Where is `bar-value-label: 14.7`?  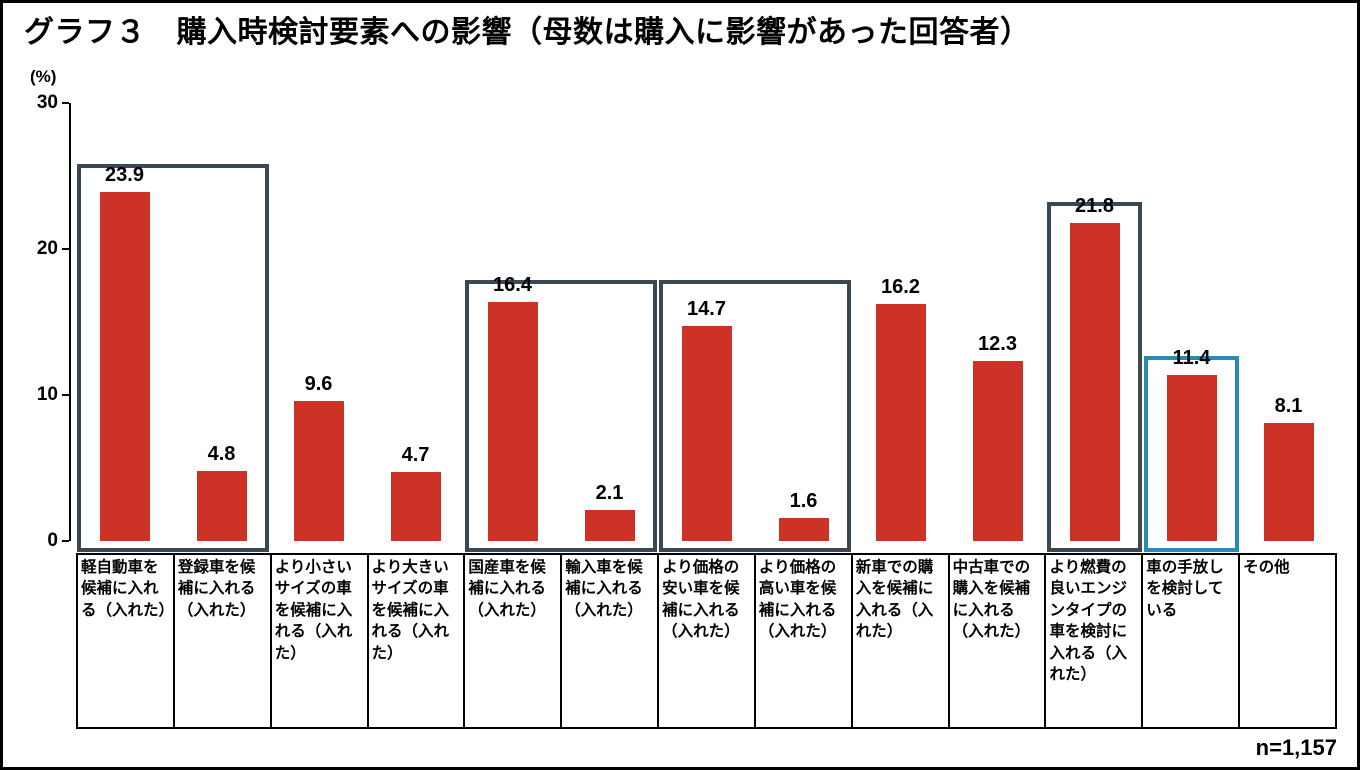
bar-value-label: 14.7 is located at coordinates (706, 309).